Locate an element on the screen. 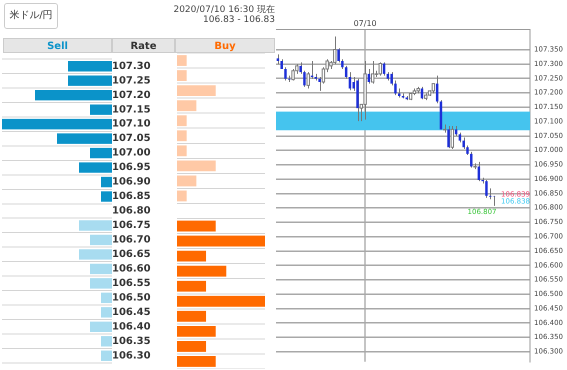 The image size is (567, 370). y-tick-label: 107.20 is located at coordinates (131, 95).